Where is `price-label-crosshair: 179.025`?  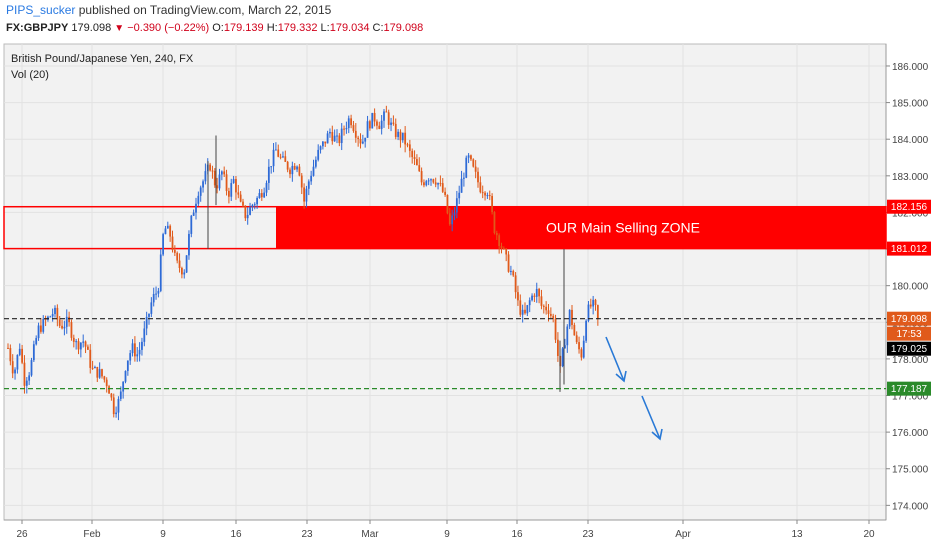
price-label-crosshair: 179.025 is located at coordinates (909, 348).